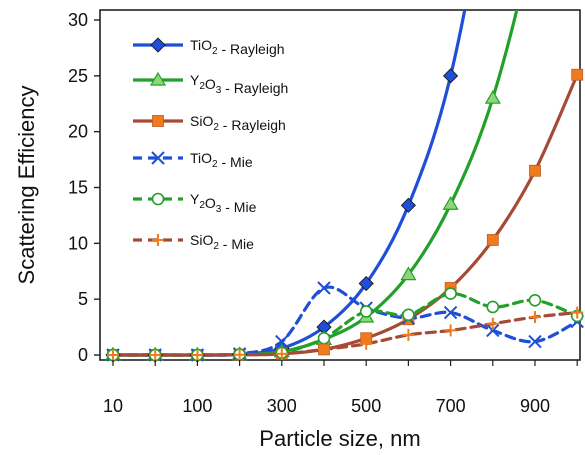 The height and width of the screenshot is (455, 585). What do you see at coordinates (78, 132) in the screenshot?
I see `y-tick-label: 20` at bounding box center [78, 132].